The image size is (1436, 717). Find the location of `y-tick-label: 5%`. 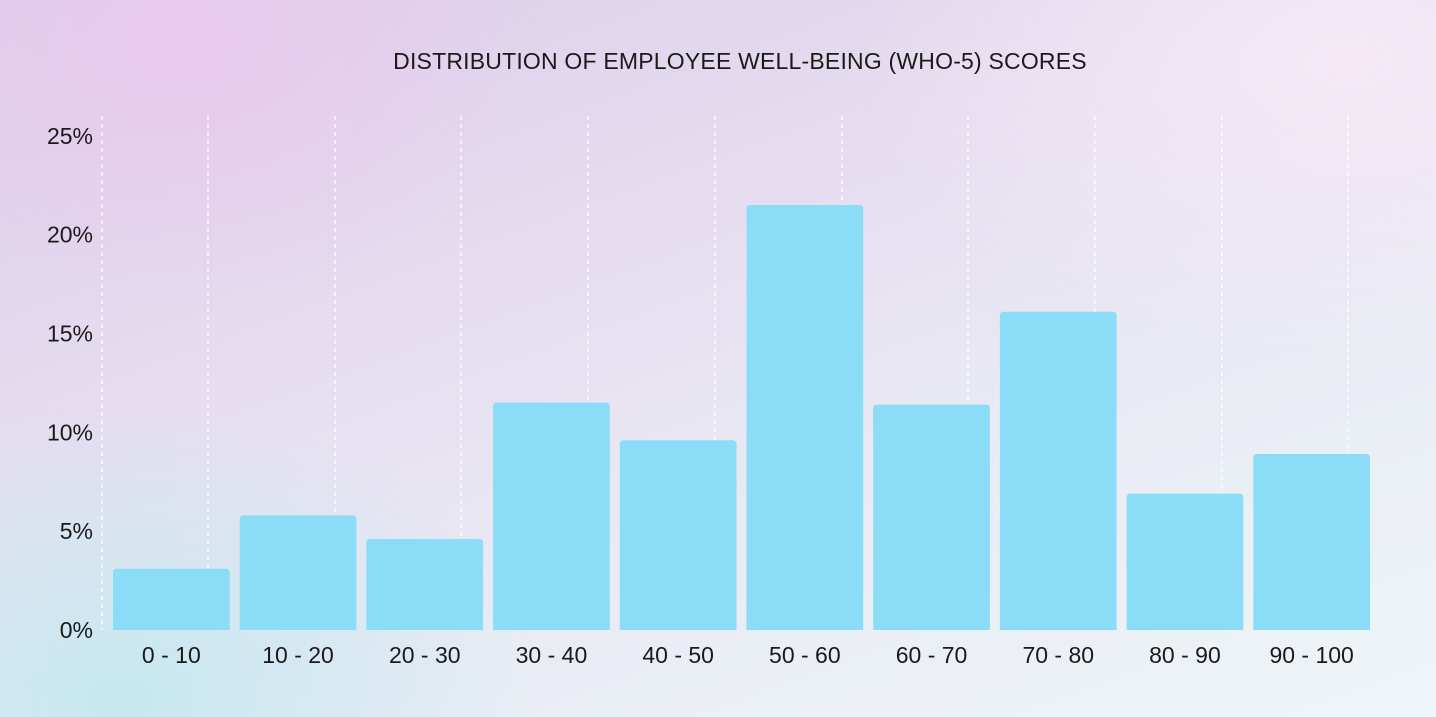

y-tick-label: 5% is located at coordinates (76, 531).